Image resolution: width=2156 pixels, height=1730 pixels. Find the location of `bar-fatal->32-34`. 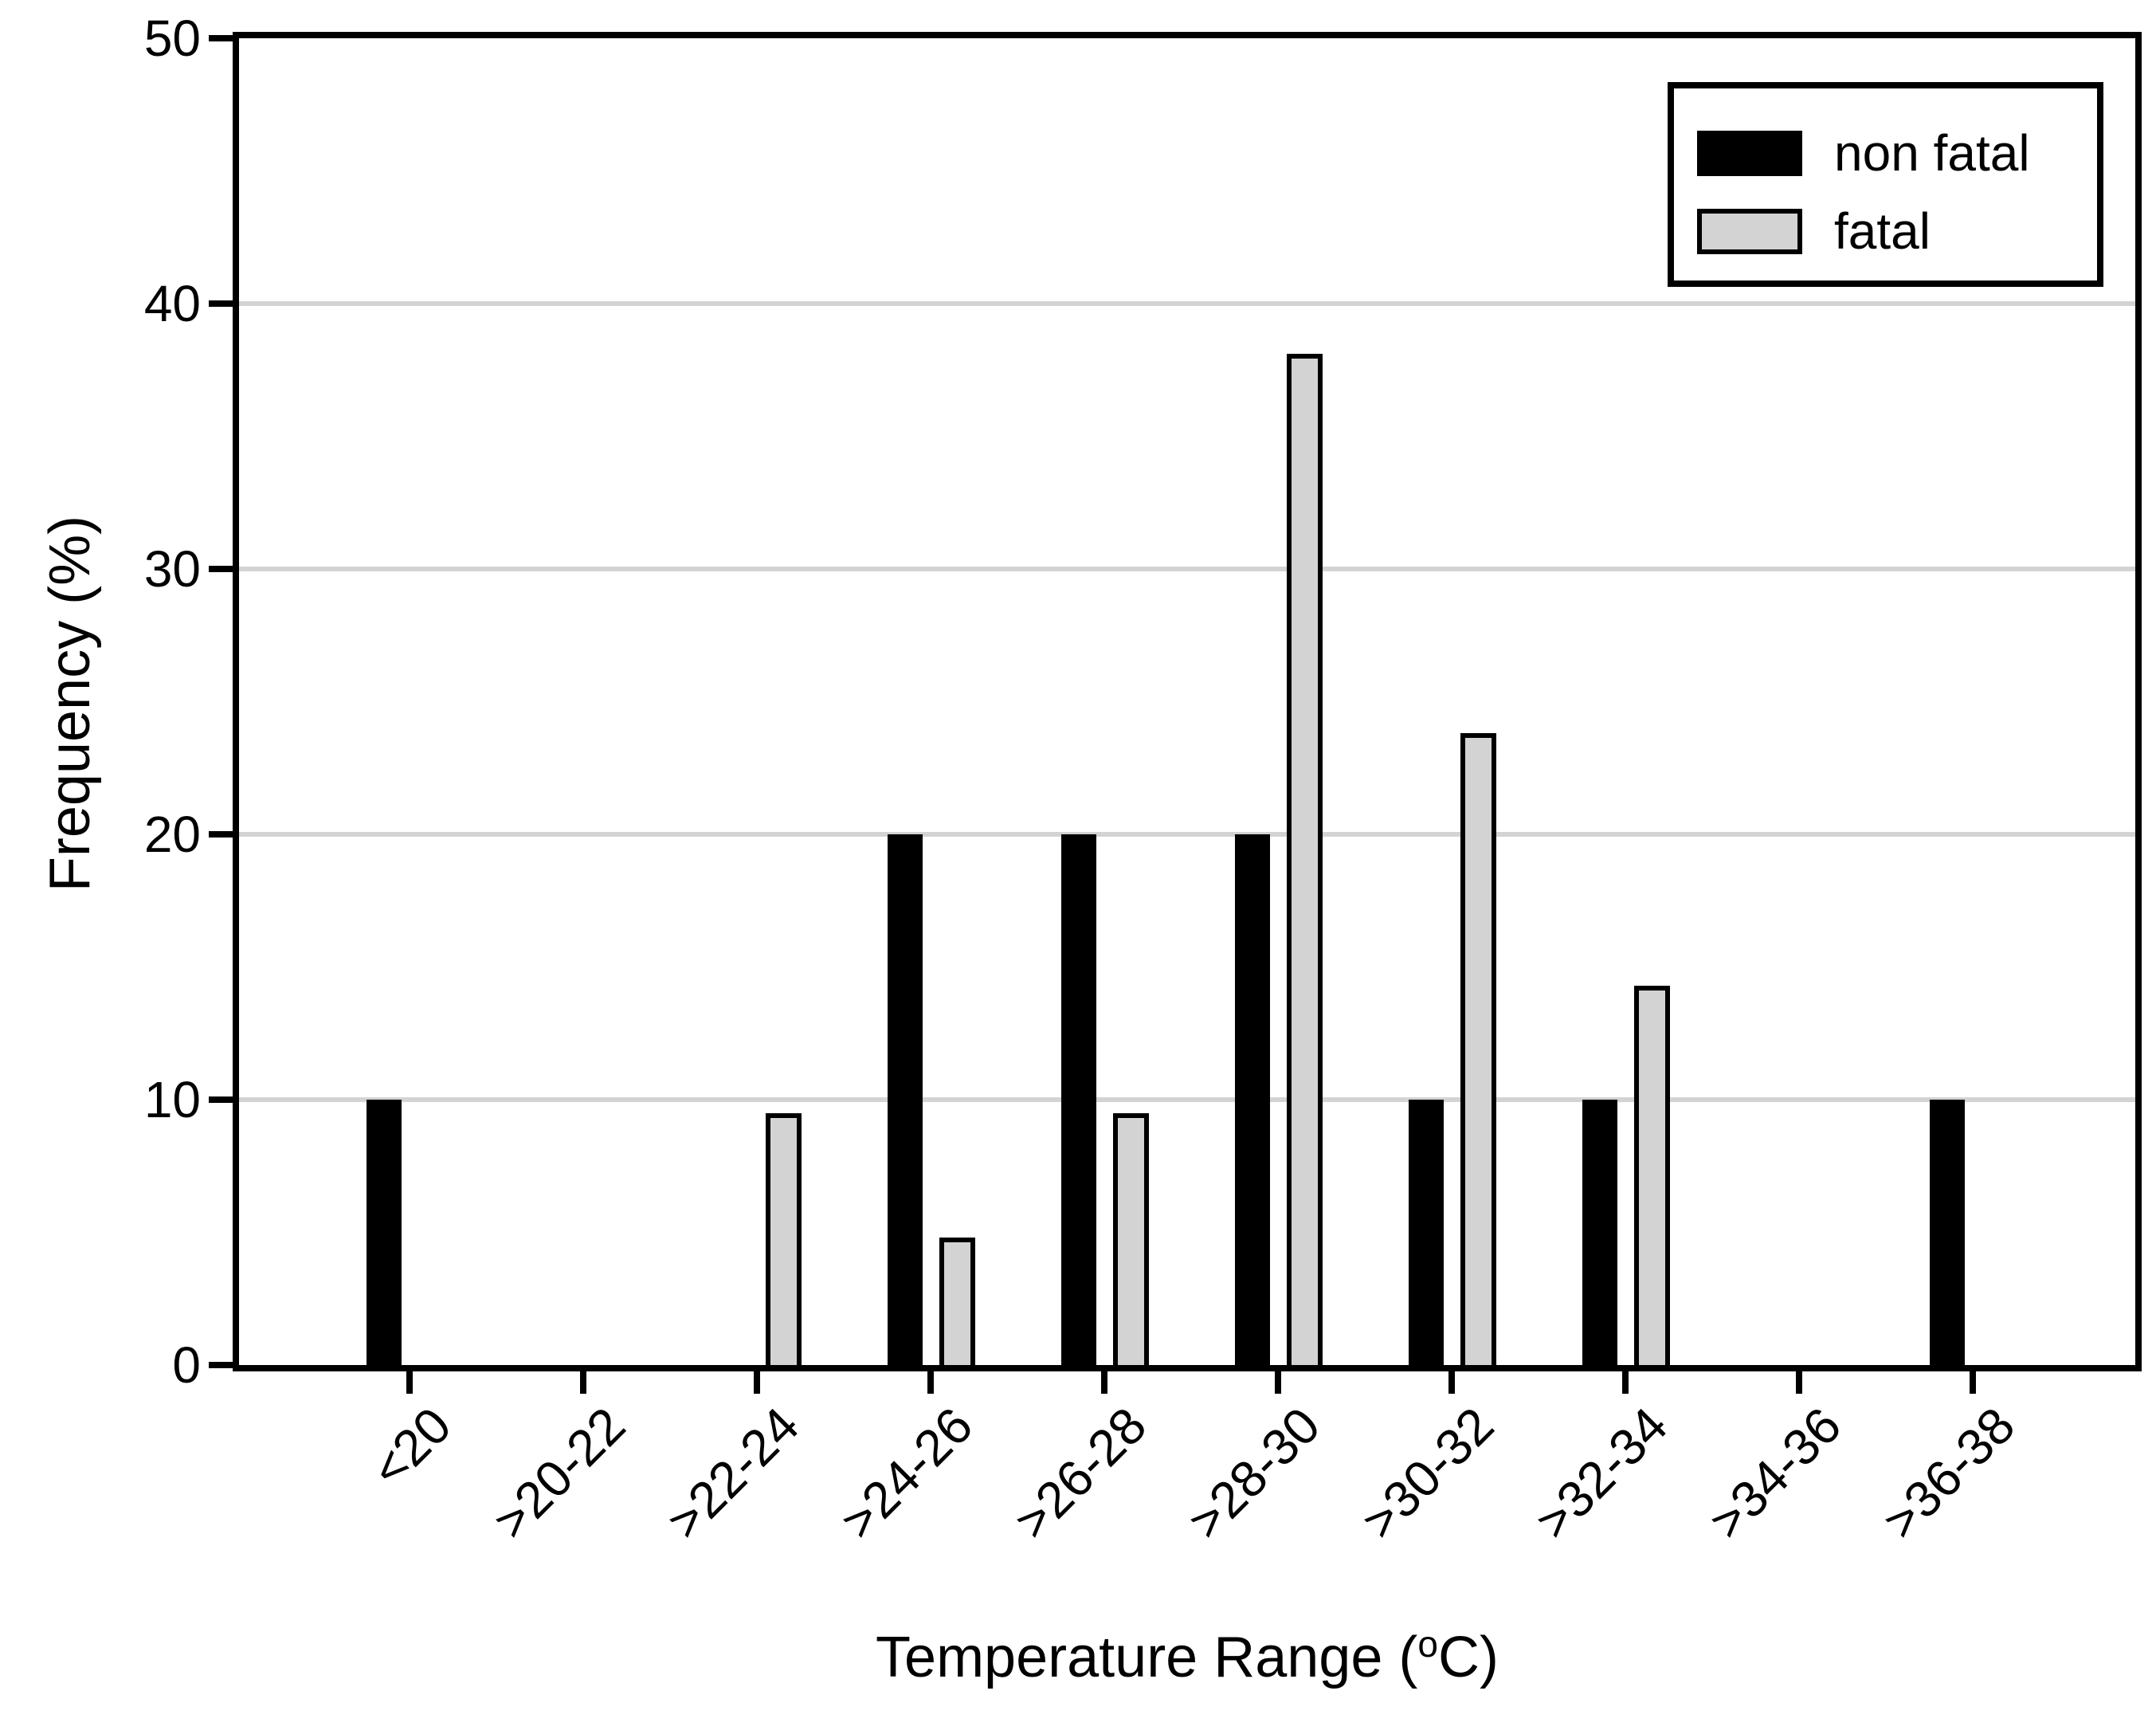

bar-fatal->32-34 is located at coordinates (1652, 1175).